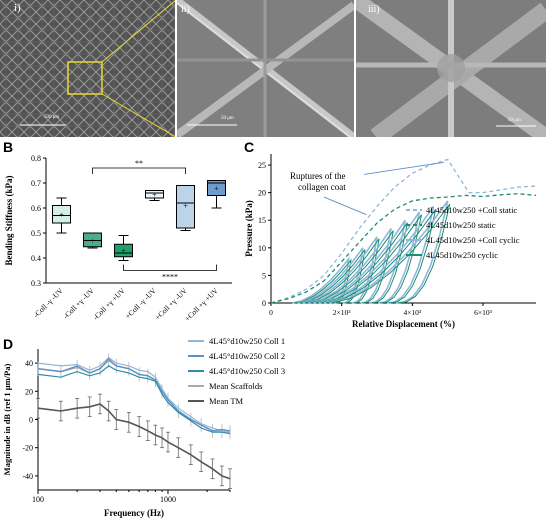  Describe the element at coordinates (264, 275) in the screenshot. I see `y-tick-label: 5` at that location.